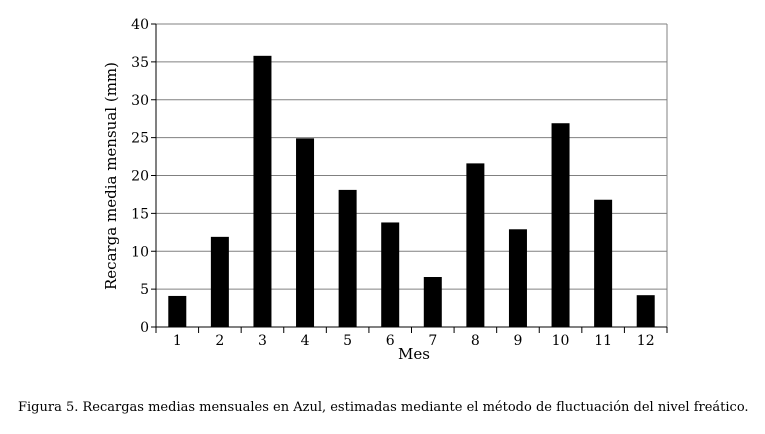 Image resolution: width=765 pixels, height=434 pixels. I want to click on y-tick-label: 25, so click(140, 139).